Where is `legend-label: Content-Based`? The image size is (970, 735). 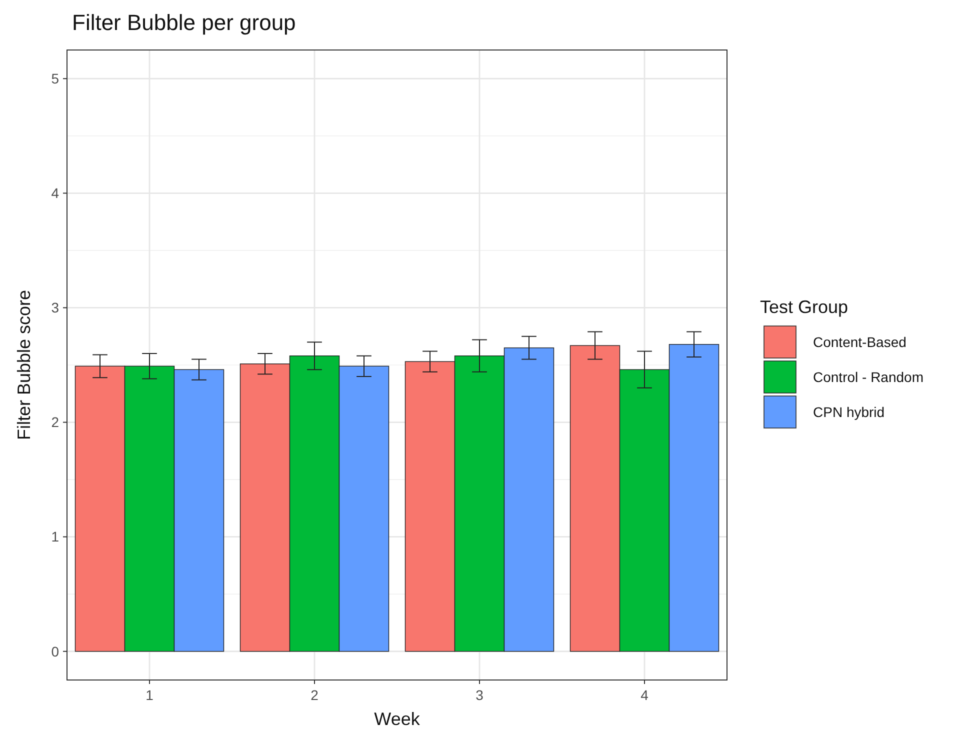
legend-label: Content-Based is located at coordinates (859, 342).